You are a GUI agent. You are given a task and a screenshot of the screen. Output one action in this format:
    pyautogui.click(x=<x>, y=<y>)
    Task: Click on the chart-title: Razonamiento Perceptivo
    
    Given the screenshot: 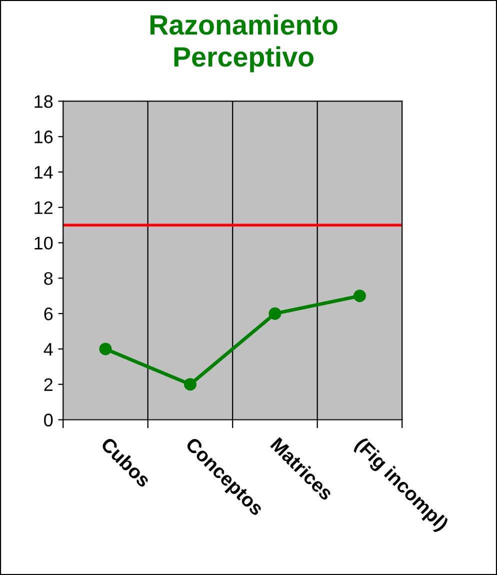 What is the action you would take?
    pyautogui.click(x=244, y=43)
    